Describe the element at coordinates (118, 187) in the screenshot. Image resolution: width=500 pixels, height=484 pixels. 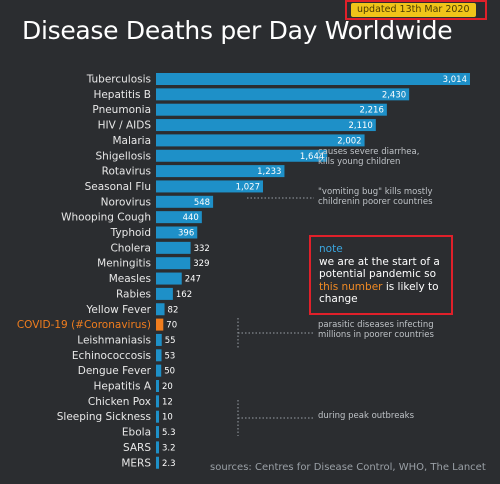
I see `category-label: Seasonal Flu` at that location.